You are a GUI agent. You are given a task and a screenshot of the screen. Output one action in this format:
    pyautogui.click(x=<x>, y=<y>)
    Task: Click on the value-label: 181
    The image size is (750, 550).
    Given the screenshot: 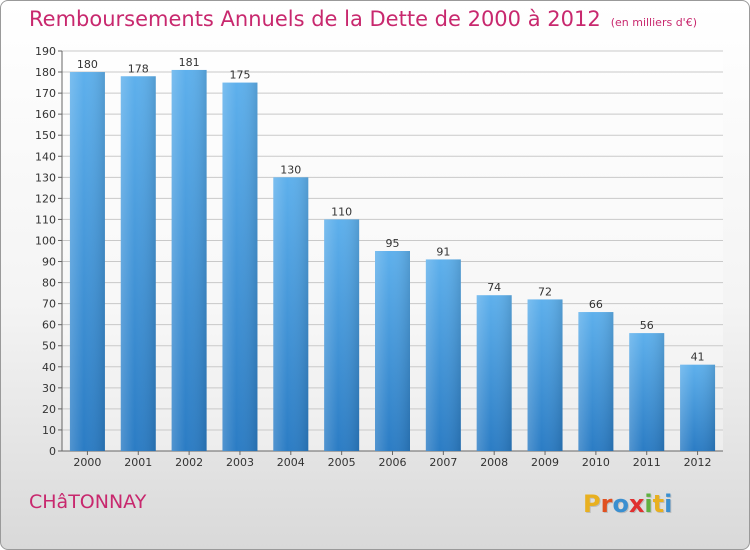 What is the action you would take?
    pyautogui.click(x=189, y=62)
    